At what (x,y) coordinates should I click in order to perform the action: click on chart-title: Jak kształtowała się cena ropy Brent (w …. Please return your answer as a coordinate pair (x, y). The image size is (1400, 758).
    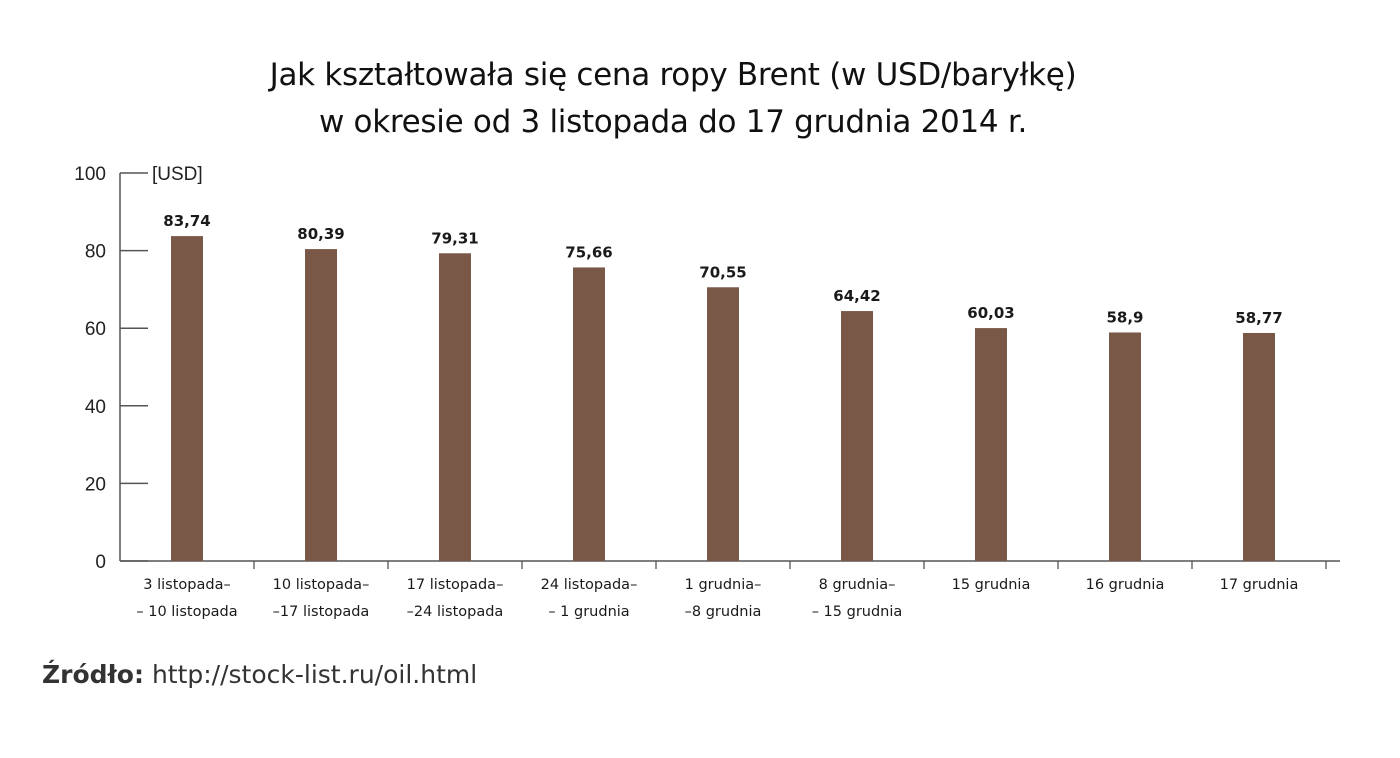
    Looking at the image, I should click on (673, 99).